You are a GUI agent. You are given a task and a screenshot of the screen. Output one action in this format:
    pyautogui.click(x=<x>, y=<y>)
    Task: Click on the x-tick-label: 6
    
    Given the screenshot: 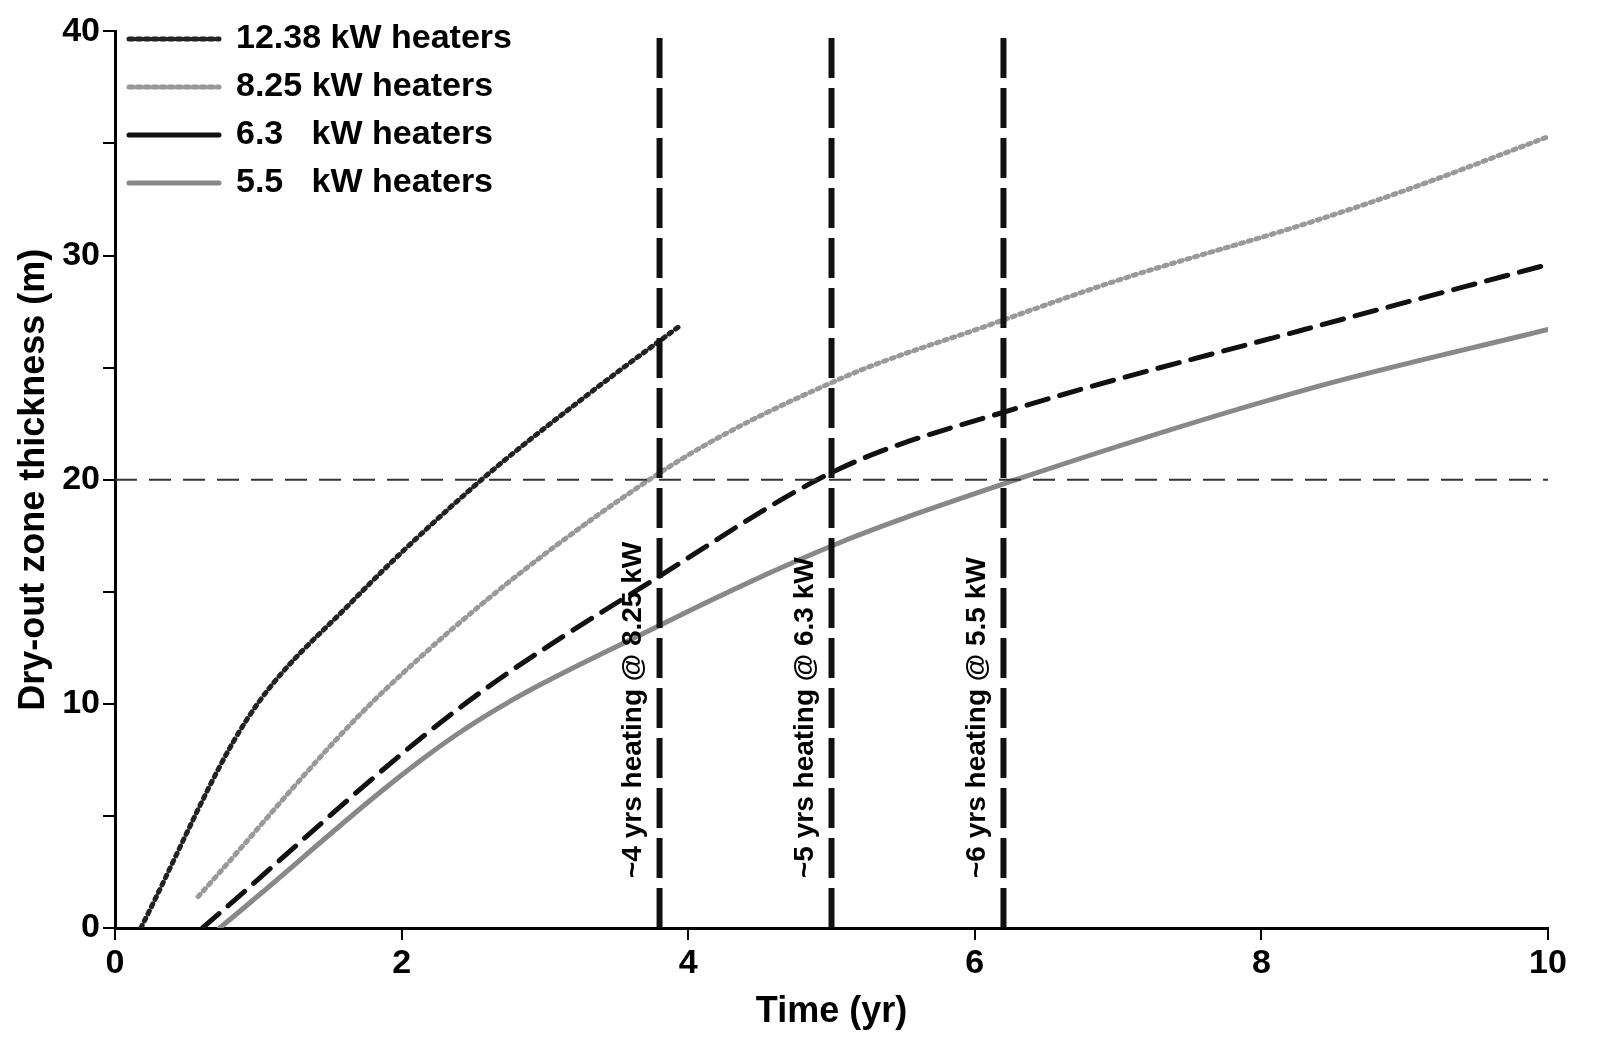 What is the action you would take?
    pyautogui.click(x=975, y=960)
    